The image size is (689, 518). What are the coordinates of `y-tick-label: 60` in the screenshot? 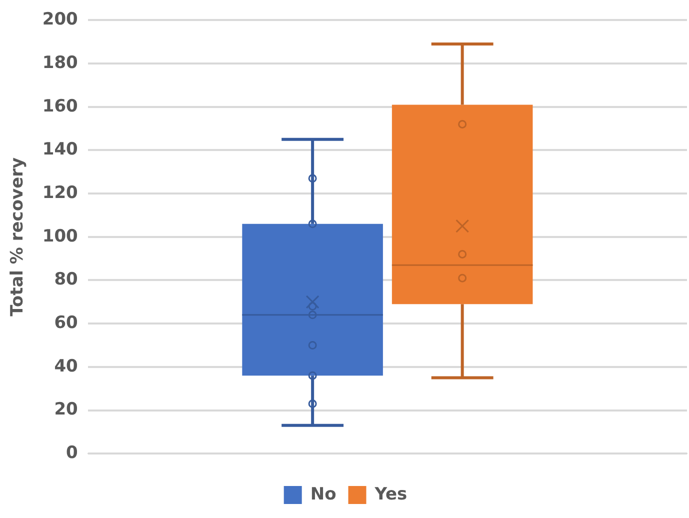 It's located at (66, 323).